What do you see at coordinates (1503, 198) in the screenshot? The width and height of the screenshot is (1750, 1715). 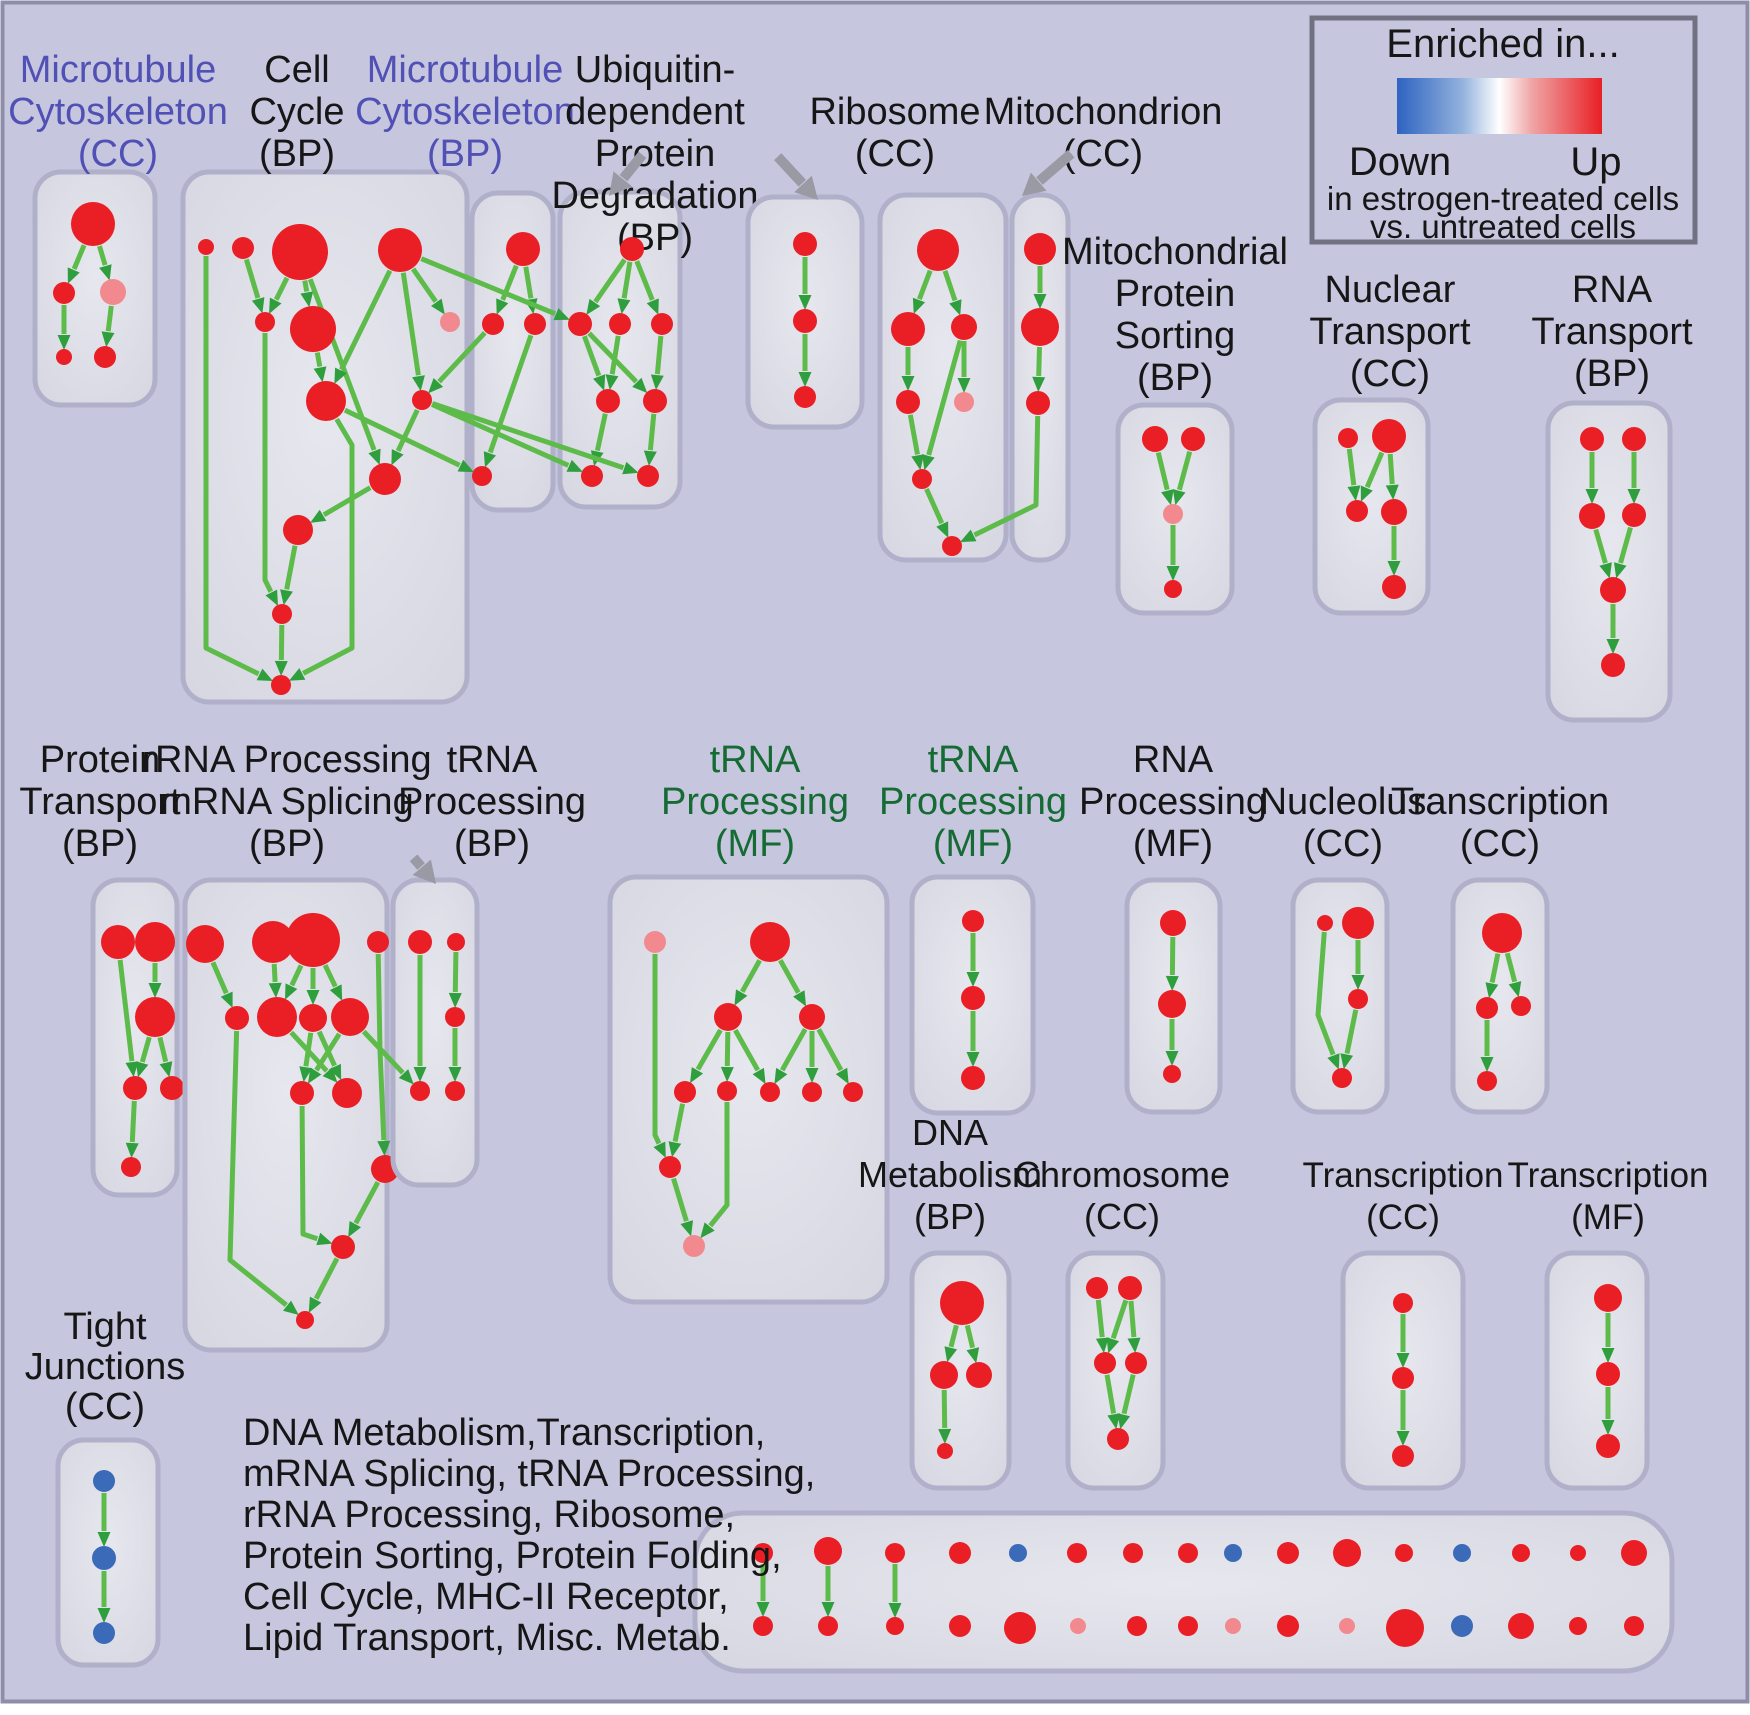 I see `legend-subtitle-line1: in estrogen-treated cells` at bounding box center [1503, 198].